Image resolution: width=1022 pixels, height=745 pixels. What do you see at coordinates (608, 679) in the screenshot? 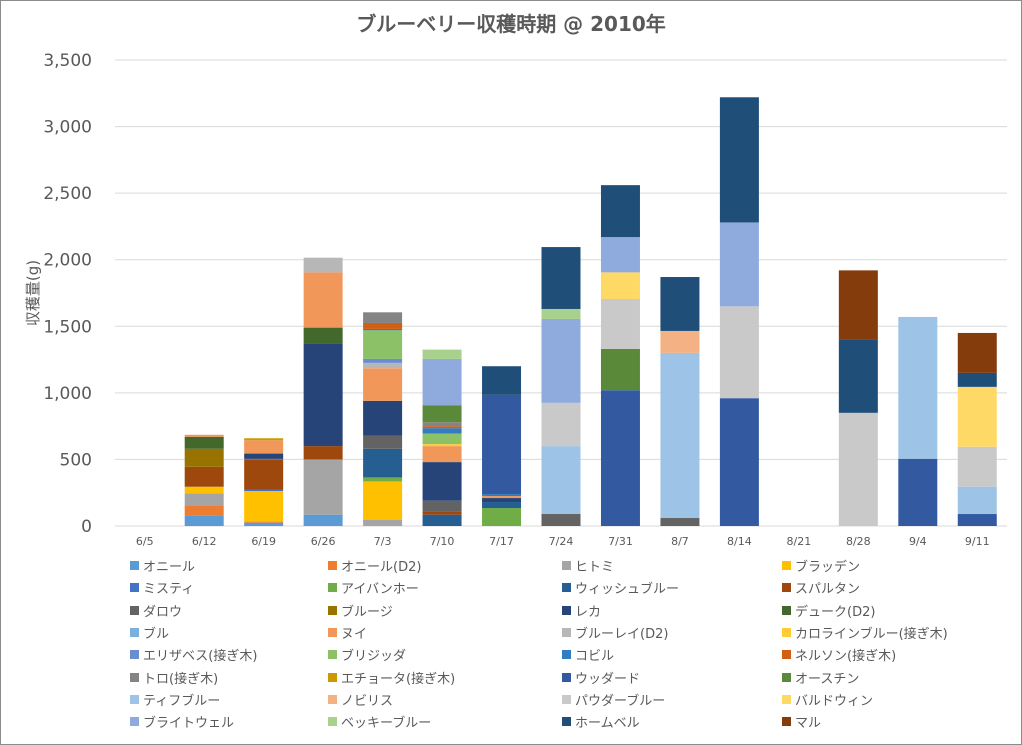
I see `legend-label: ウッダード` at bounding box center [608, 679].